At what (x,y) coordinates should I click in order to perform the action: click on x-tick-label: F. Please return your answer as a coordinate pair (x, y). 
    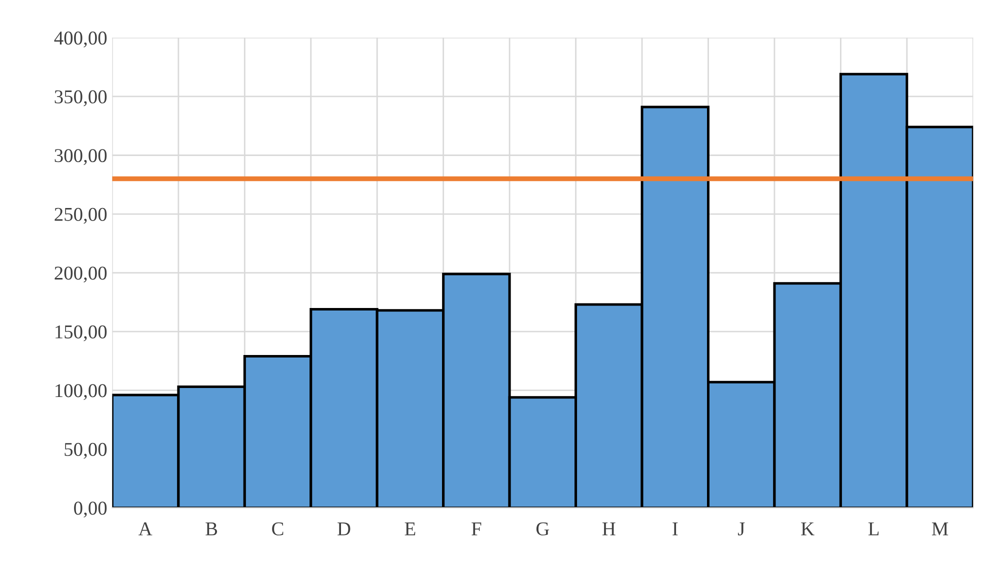
    Looking at the image, I should click on (477, 529).